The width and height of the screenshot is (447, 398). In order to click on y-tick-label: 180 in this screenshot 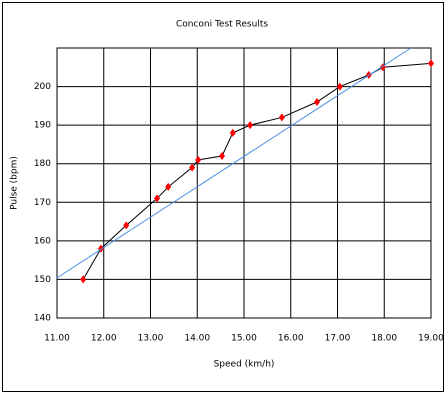, I will do `click(42, 164)`.